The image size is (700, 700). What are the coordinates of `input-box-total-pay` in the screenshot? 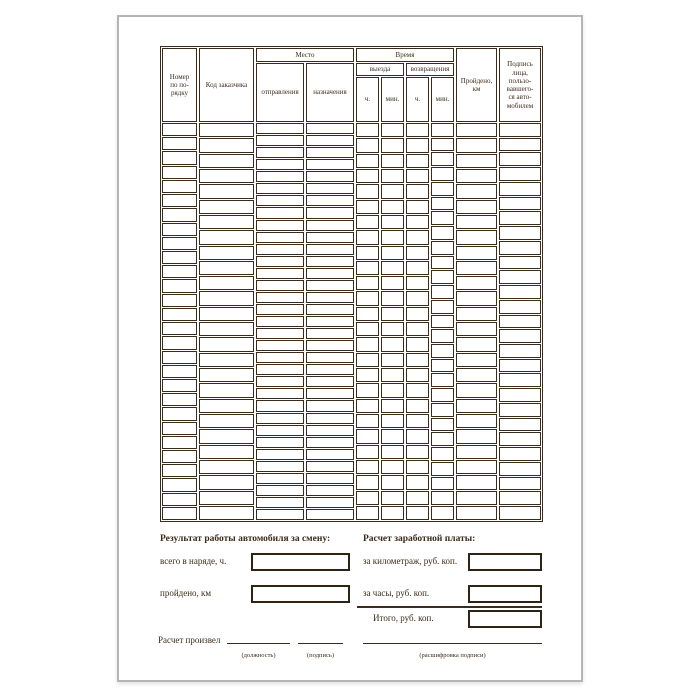 It's located at (505, 619).